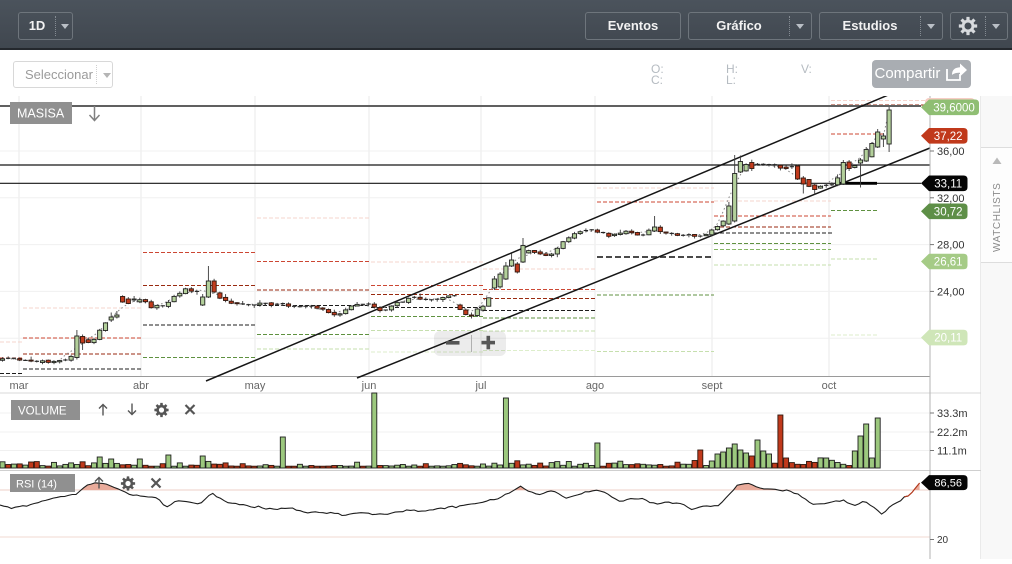 Image resolution: width=1012 pixels, height=564 pixels. I want to click on svg-text: ago, so click(595, 386).